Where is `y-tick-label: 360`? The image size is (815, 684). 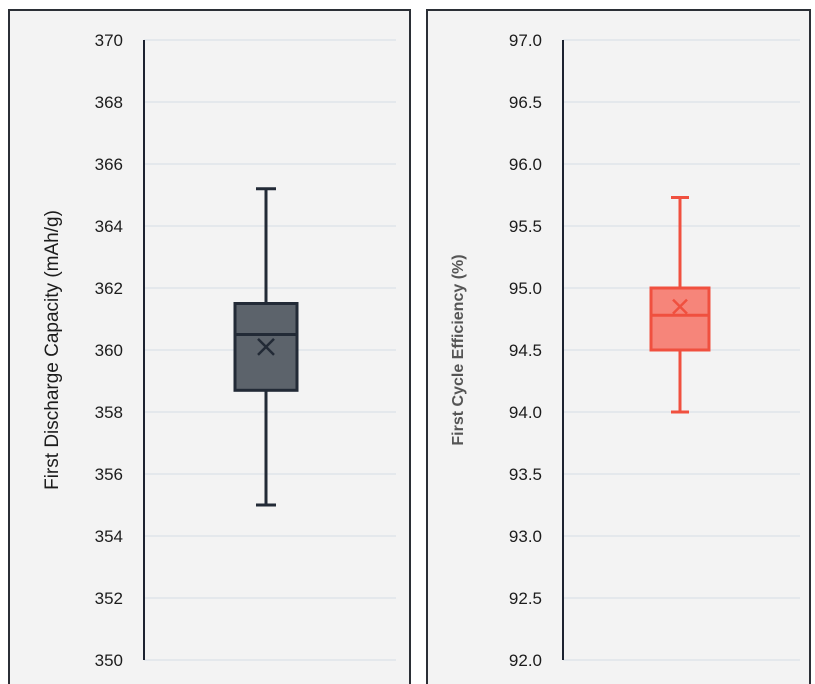 y-tick-label: 360 is located at coordinates (109, 350).